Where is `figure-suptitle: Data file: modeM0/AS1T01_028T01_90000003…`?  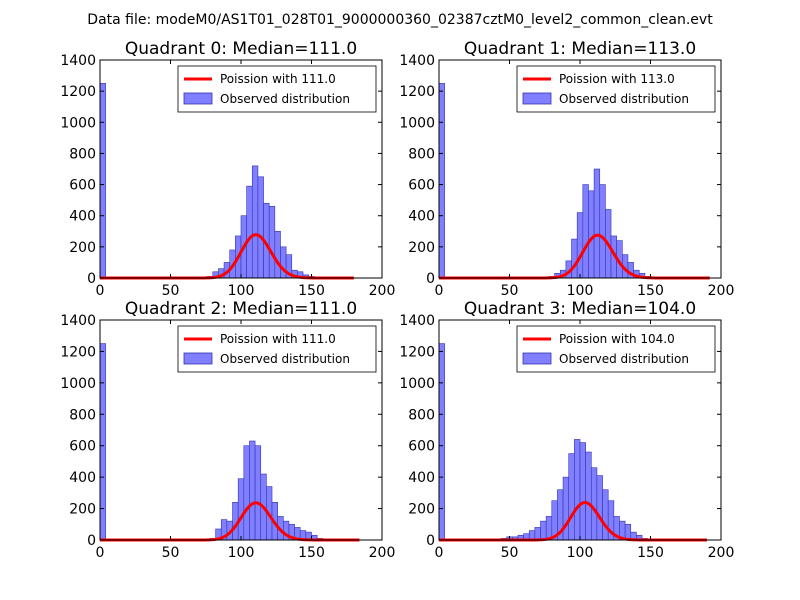
figure-suptitle: Data file: modeM0/AS1T01_028T01_90000003… is located at coordinates (400, 20).